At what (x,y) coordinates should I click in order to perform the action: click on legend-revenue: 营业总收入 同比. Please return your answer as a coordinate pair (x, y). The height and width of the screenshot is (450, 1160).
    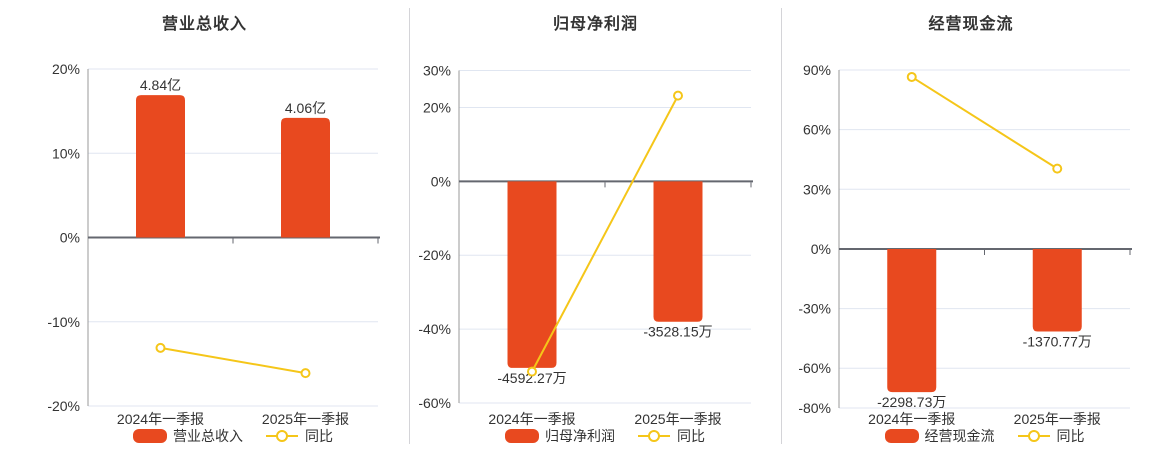
    Looking at the image, I should click on (233, 436).